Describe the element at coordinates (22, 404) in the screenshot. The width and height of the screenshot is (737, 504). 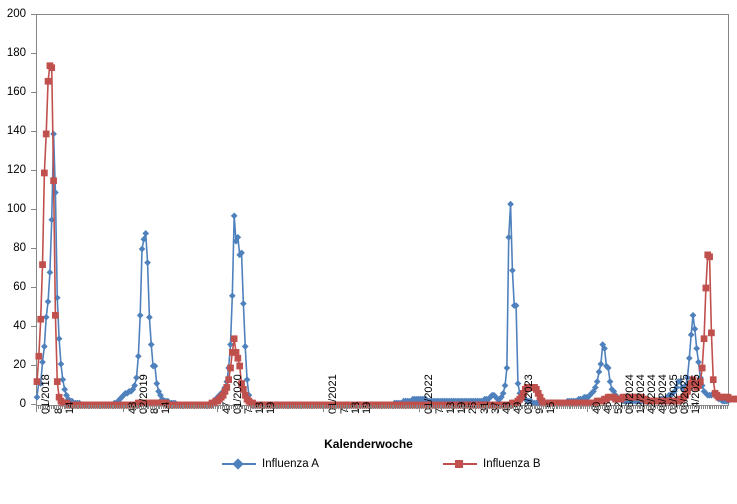
I see `y-tick-label: 0` at that location.